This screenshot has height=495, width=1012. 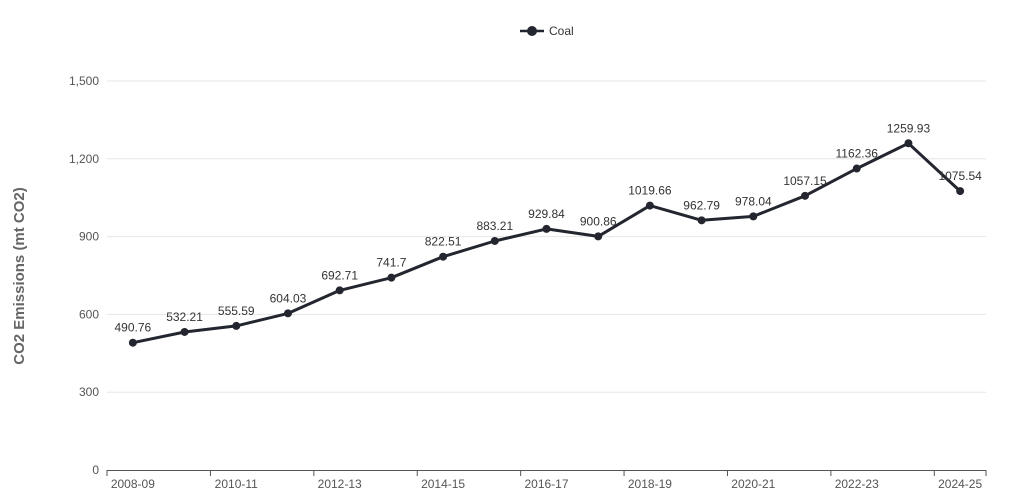 I want to click on y-tick-label: 0, so click(x=95, y=470).